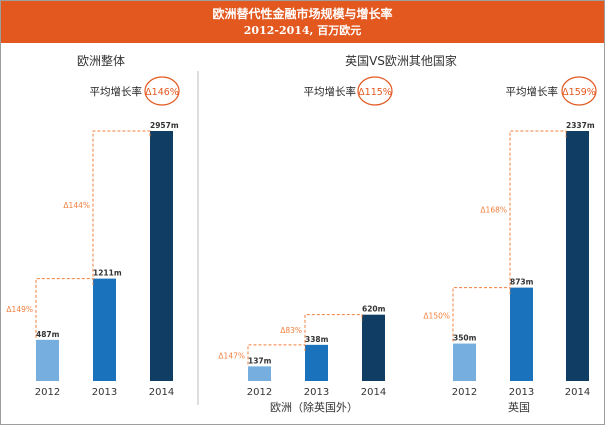 Image resolution: width=605 pixels, height=425 pixels. What do you see at coordinates (316, 362) in the screenshot?
I see `bar-europe-ex-uk-2013` at bounding box center [316, 362].